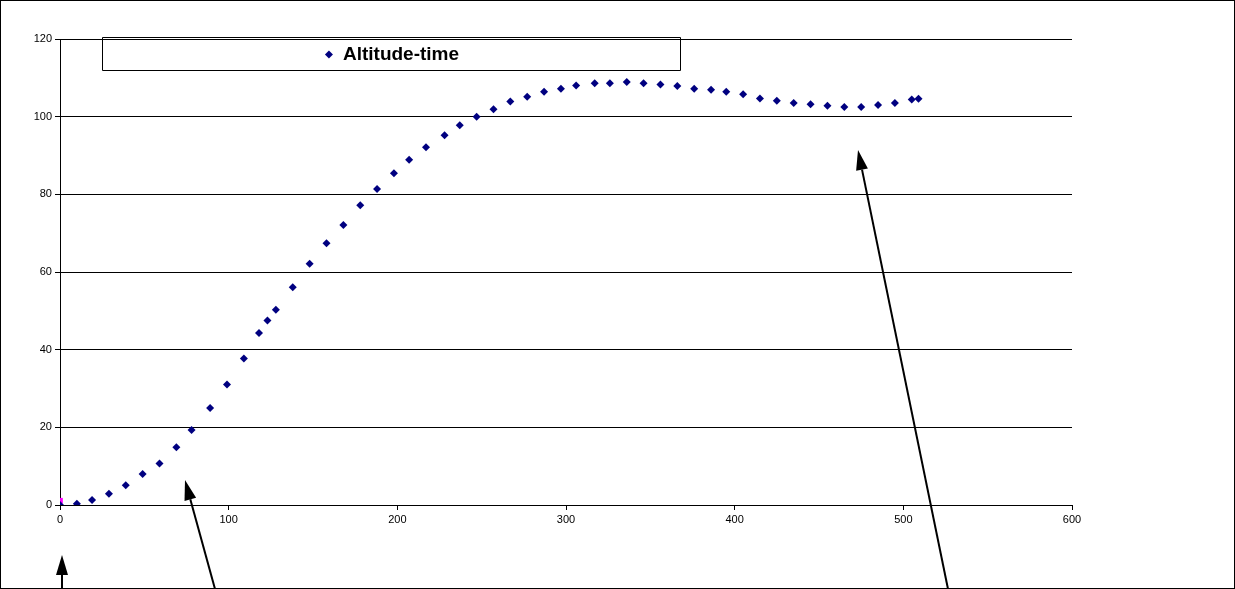 Image resolution: width=1235 pixels, height=589 pixels. Describe the element at coordinates (401, 53) in the screenshot. I see `legend-label: Altitude-time` at that location.